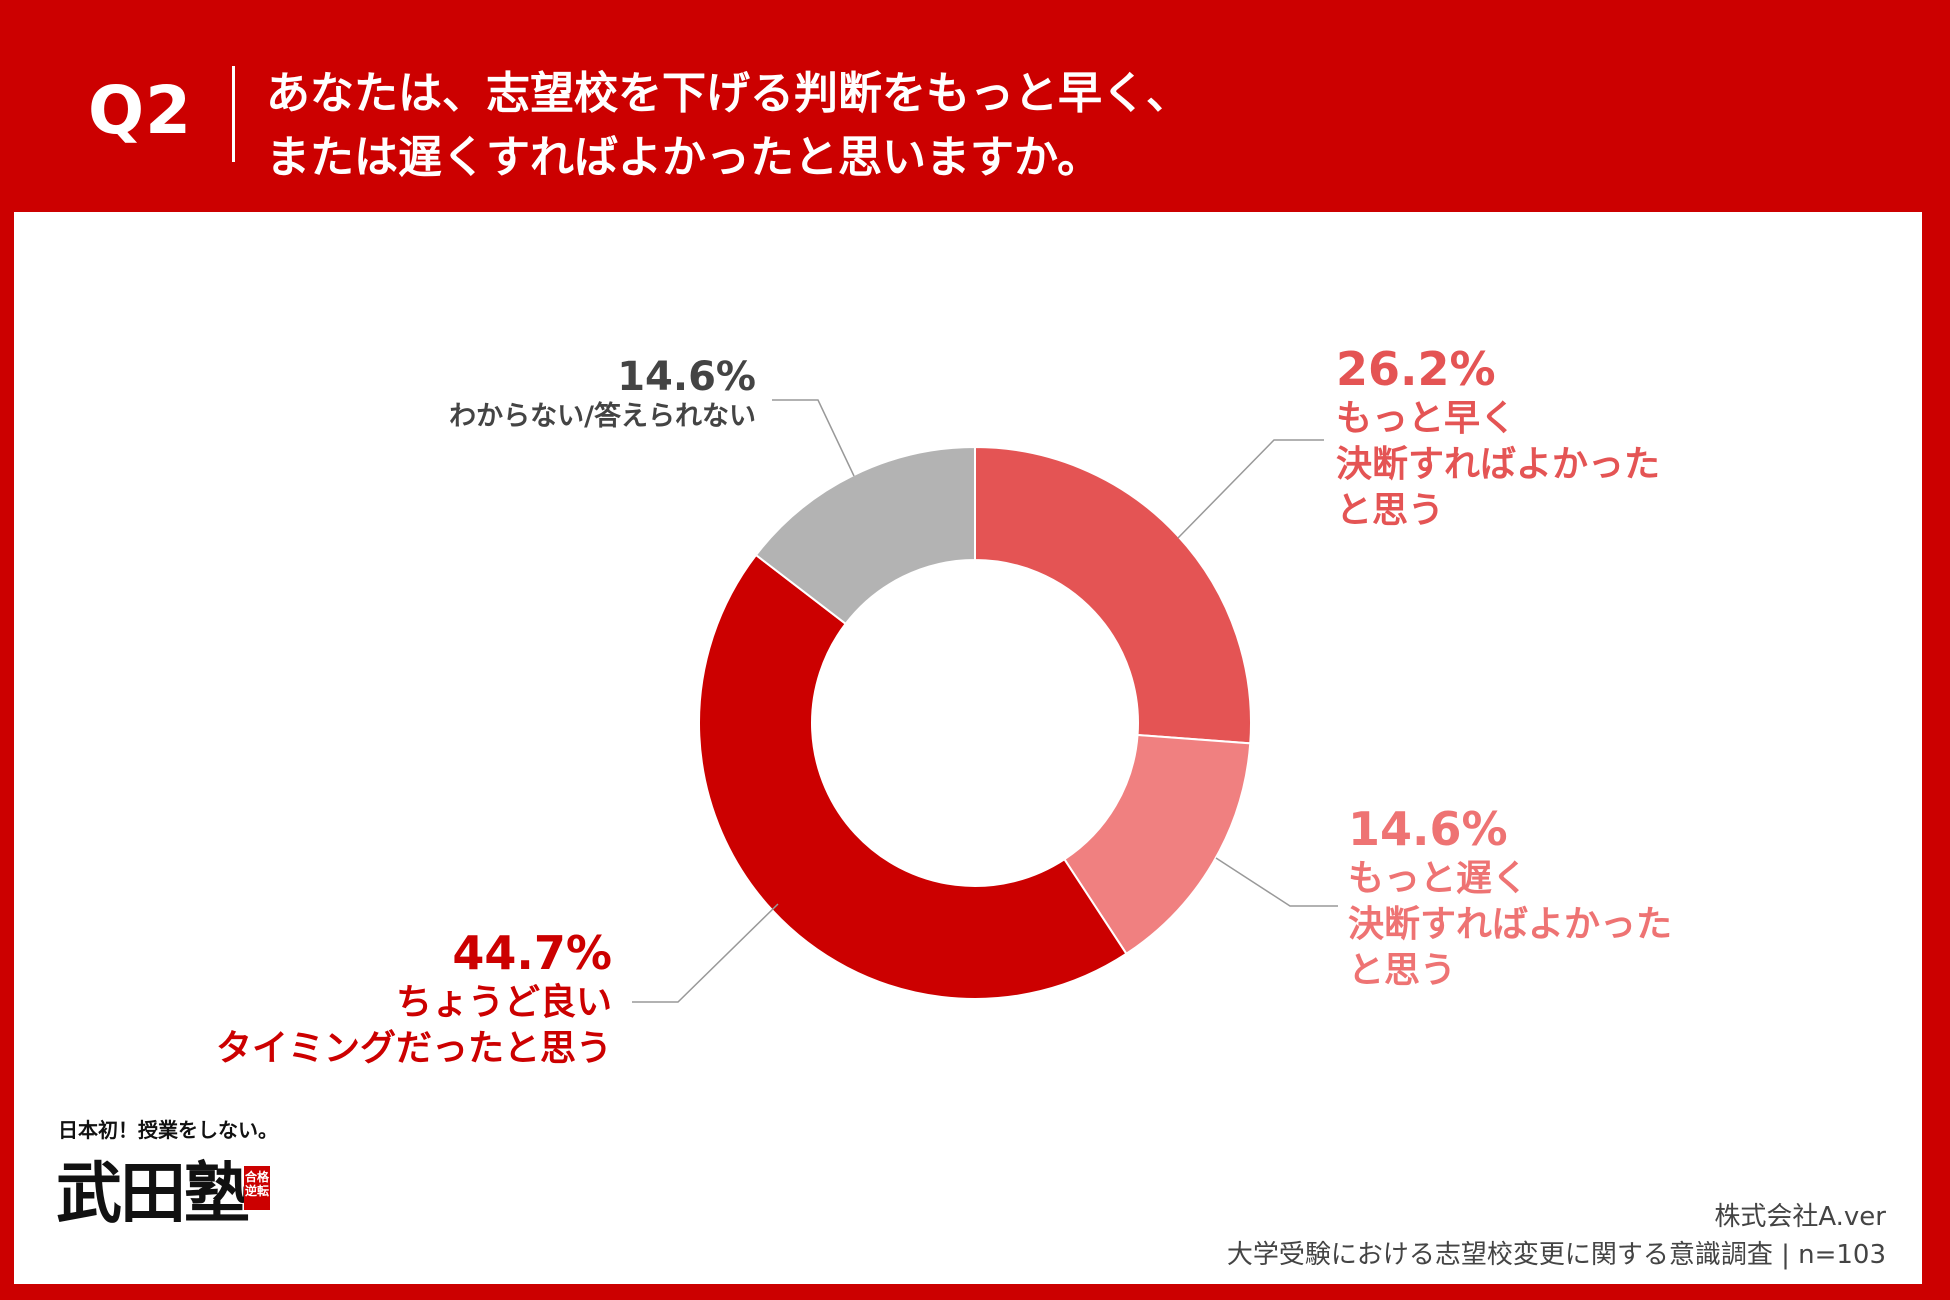 This screenshot has width=1950, height=1300. What do you see at coordinates (153, 1193) in the screenshot?
I see `logo-name: 武田塾` at bounding box center [153, 1193].